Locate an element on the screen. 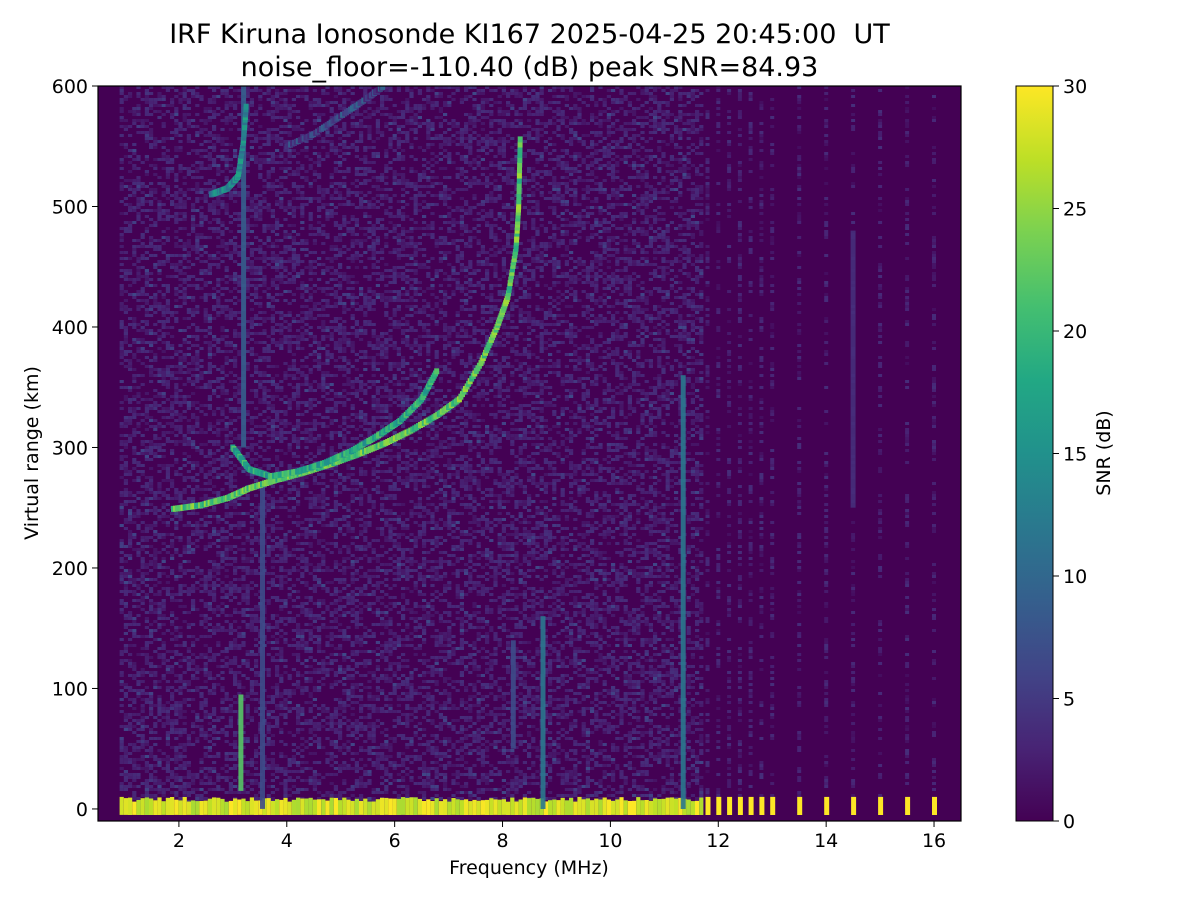  colorbar-tick-label: 0 is located at coordinates (1069, 822).